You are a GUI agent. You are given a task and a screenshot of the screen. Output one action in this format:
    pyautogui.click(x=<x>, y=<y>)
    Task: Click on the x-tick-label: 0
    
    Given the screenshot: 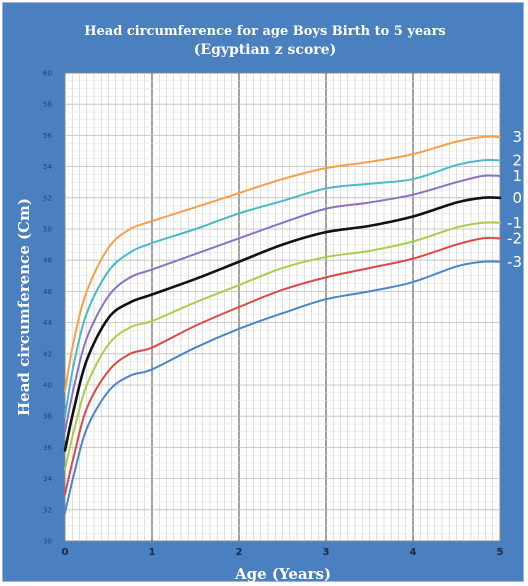 What is the action you would take?
    pyautogui.click(x=65, y=552)
    